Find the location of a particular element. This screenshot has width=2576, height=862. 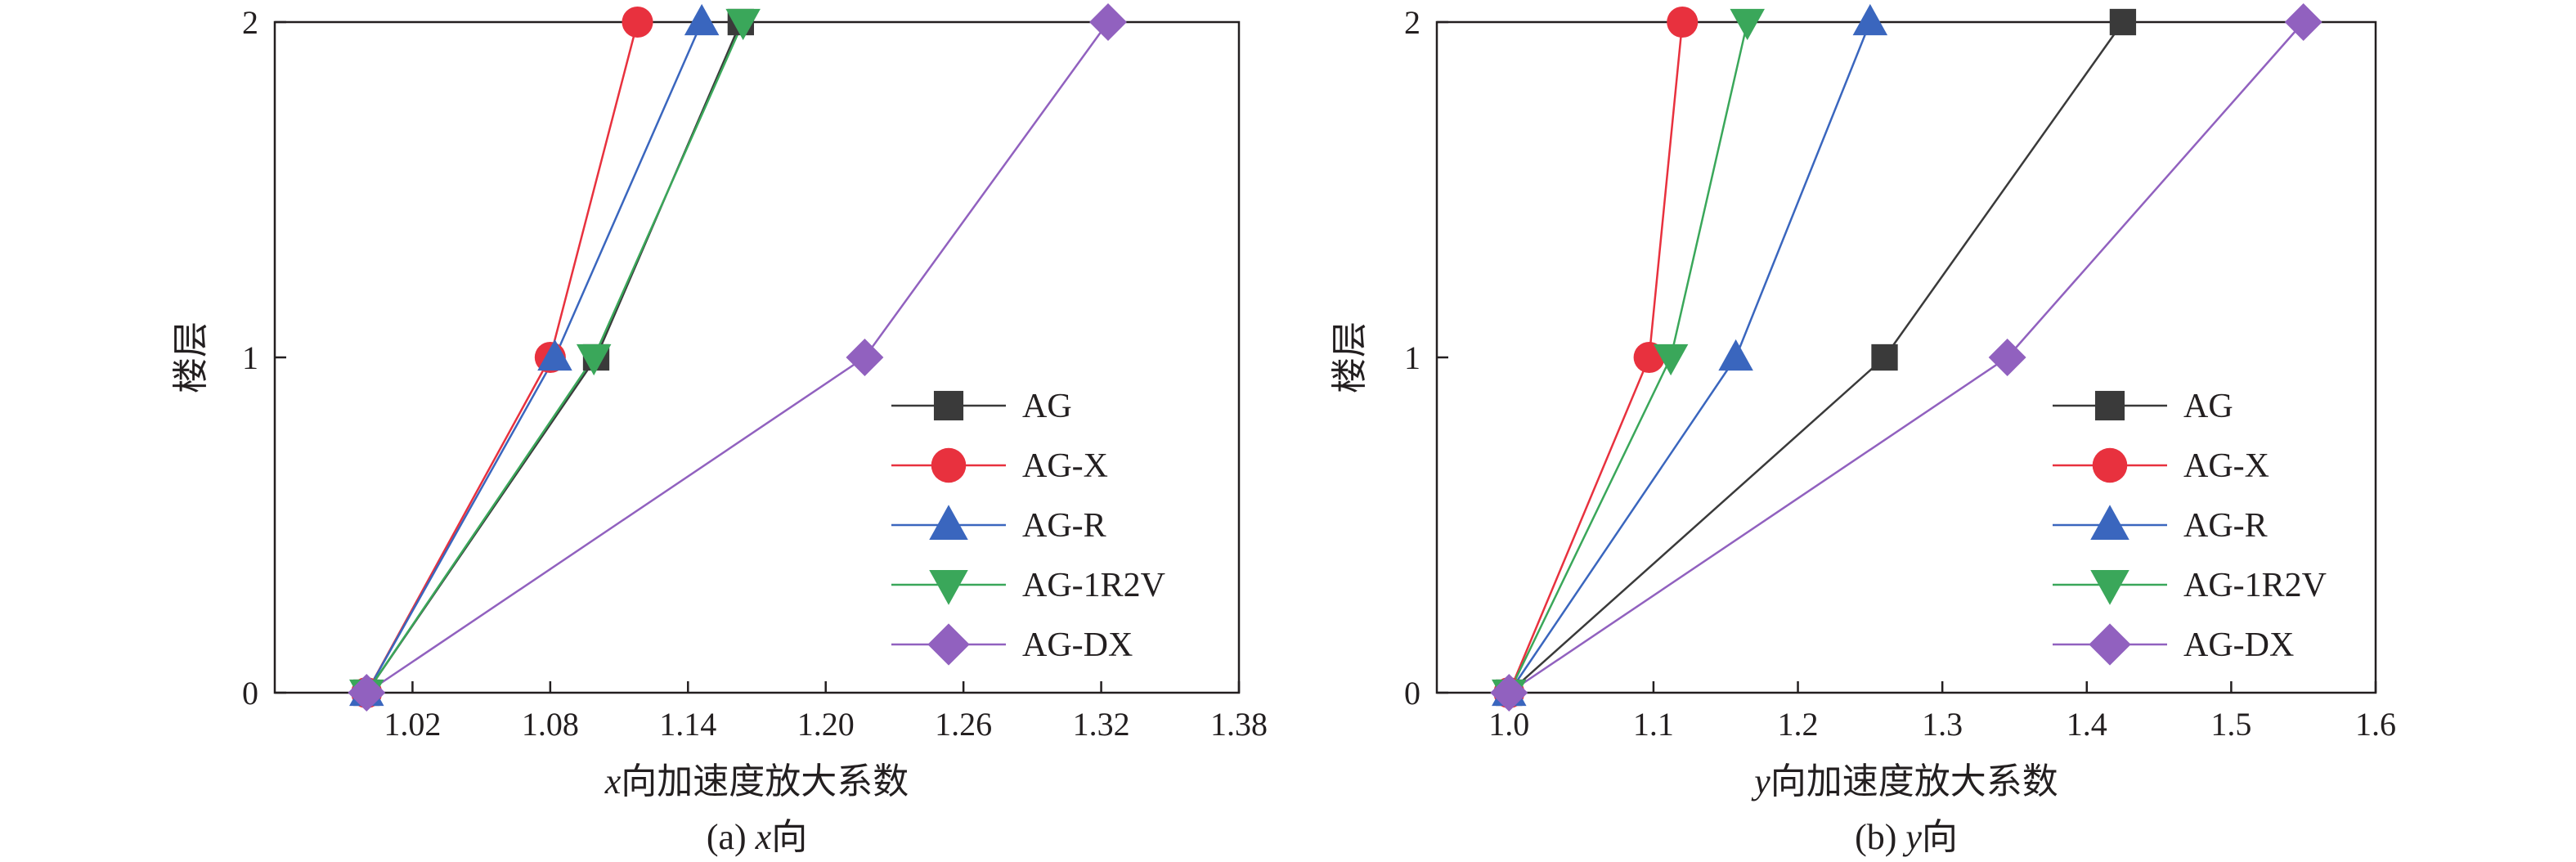

caption-var: y is located at coordinates (1912, 837).